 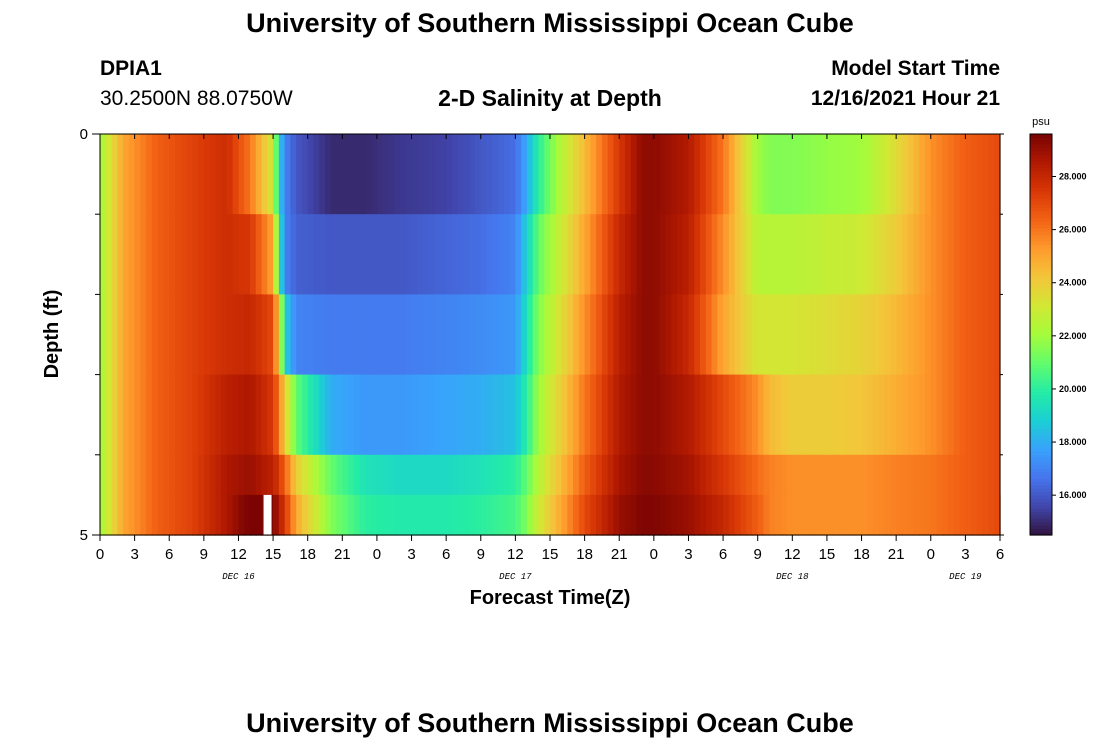 What do you see at coordinates (515, 577) in the screenshot?
I see `day-label: DEC 17` at bounding box center [515, 577].